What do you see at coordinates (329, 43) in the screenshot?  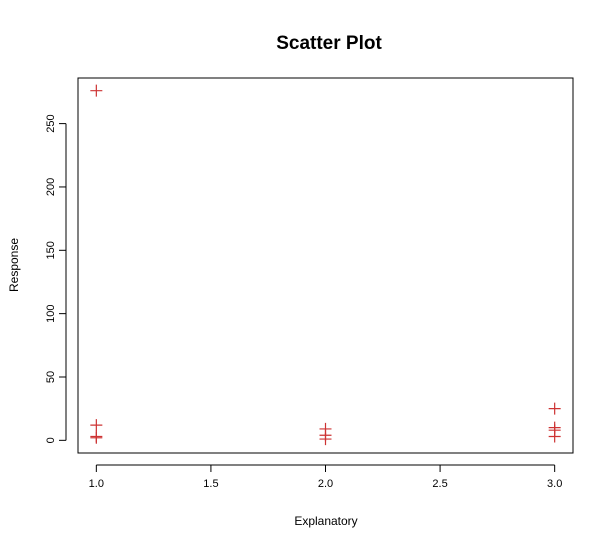 I see `chart-title: Scatter Plot` at bounding box center [329, 43].